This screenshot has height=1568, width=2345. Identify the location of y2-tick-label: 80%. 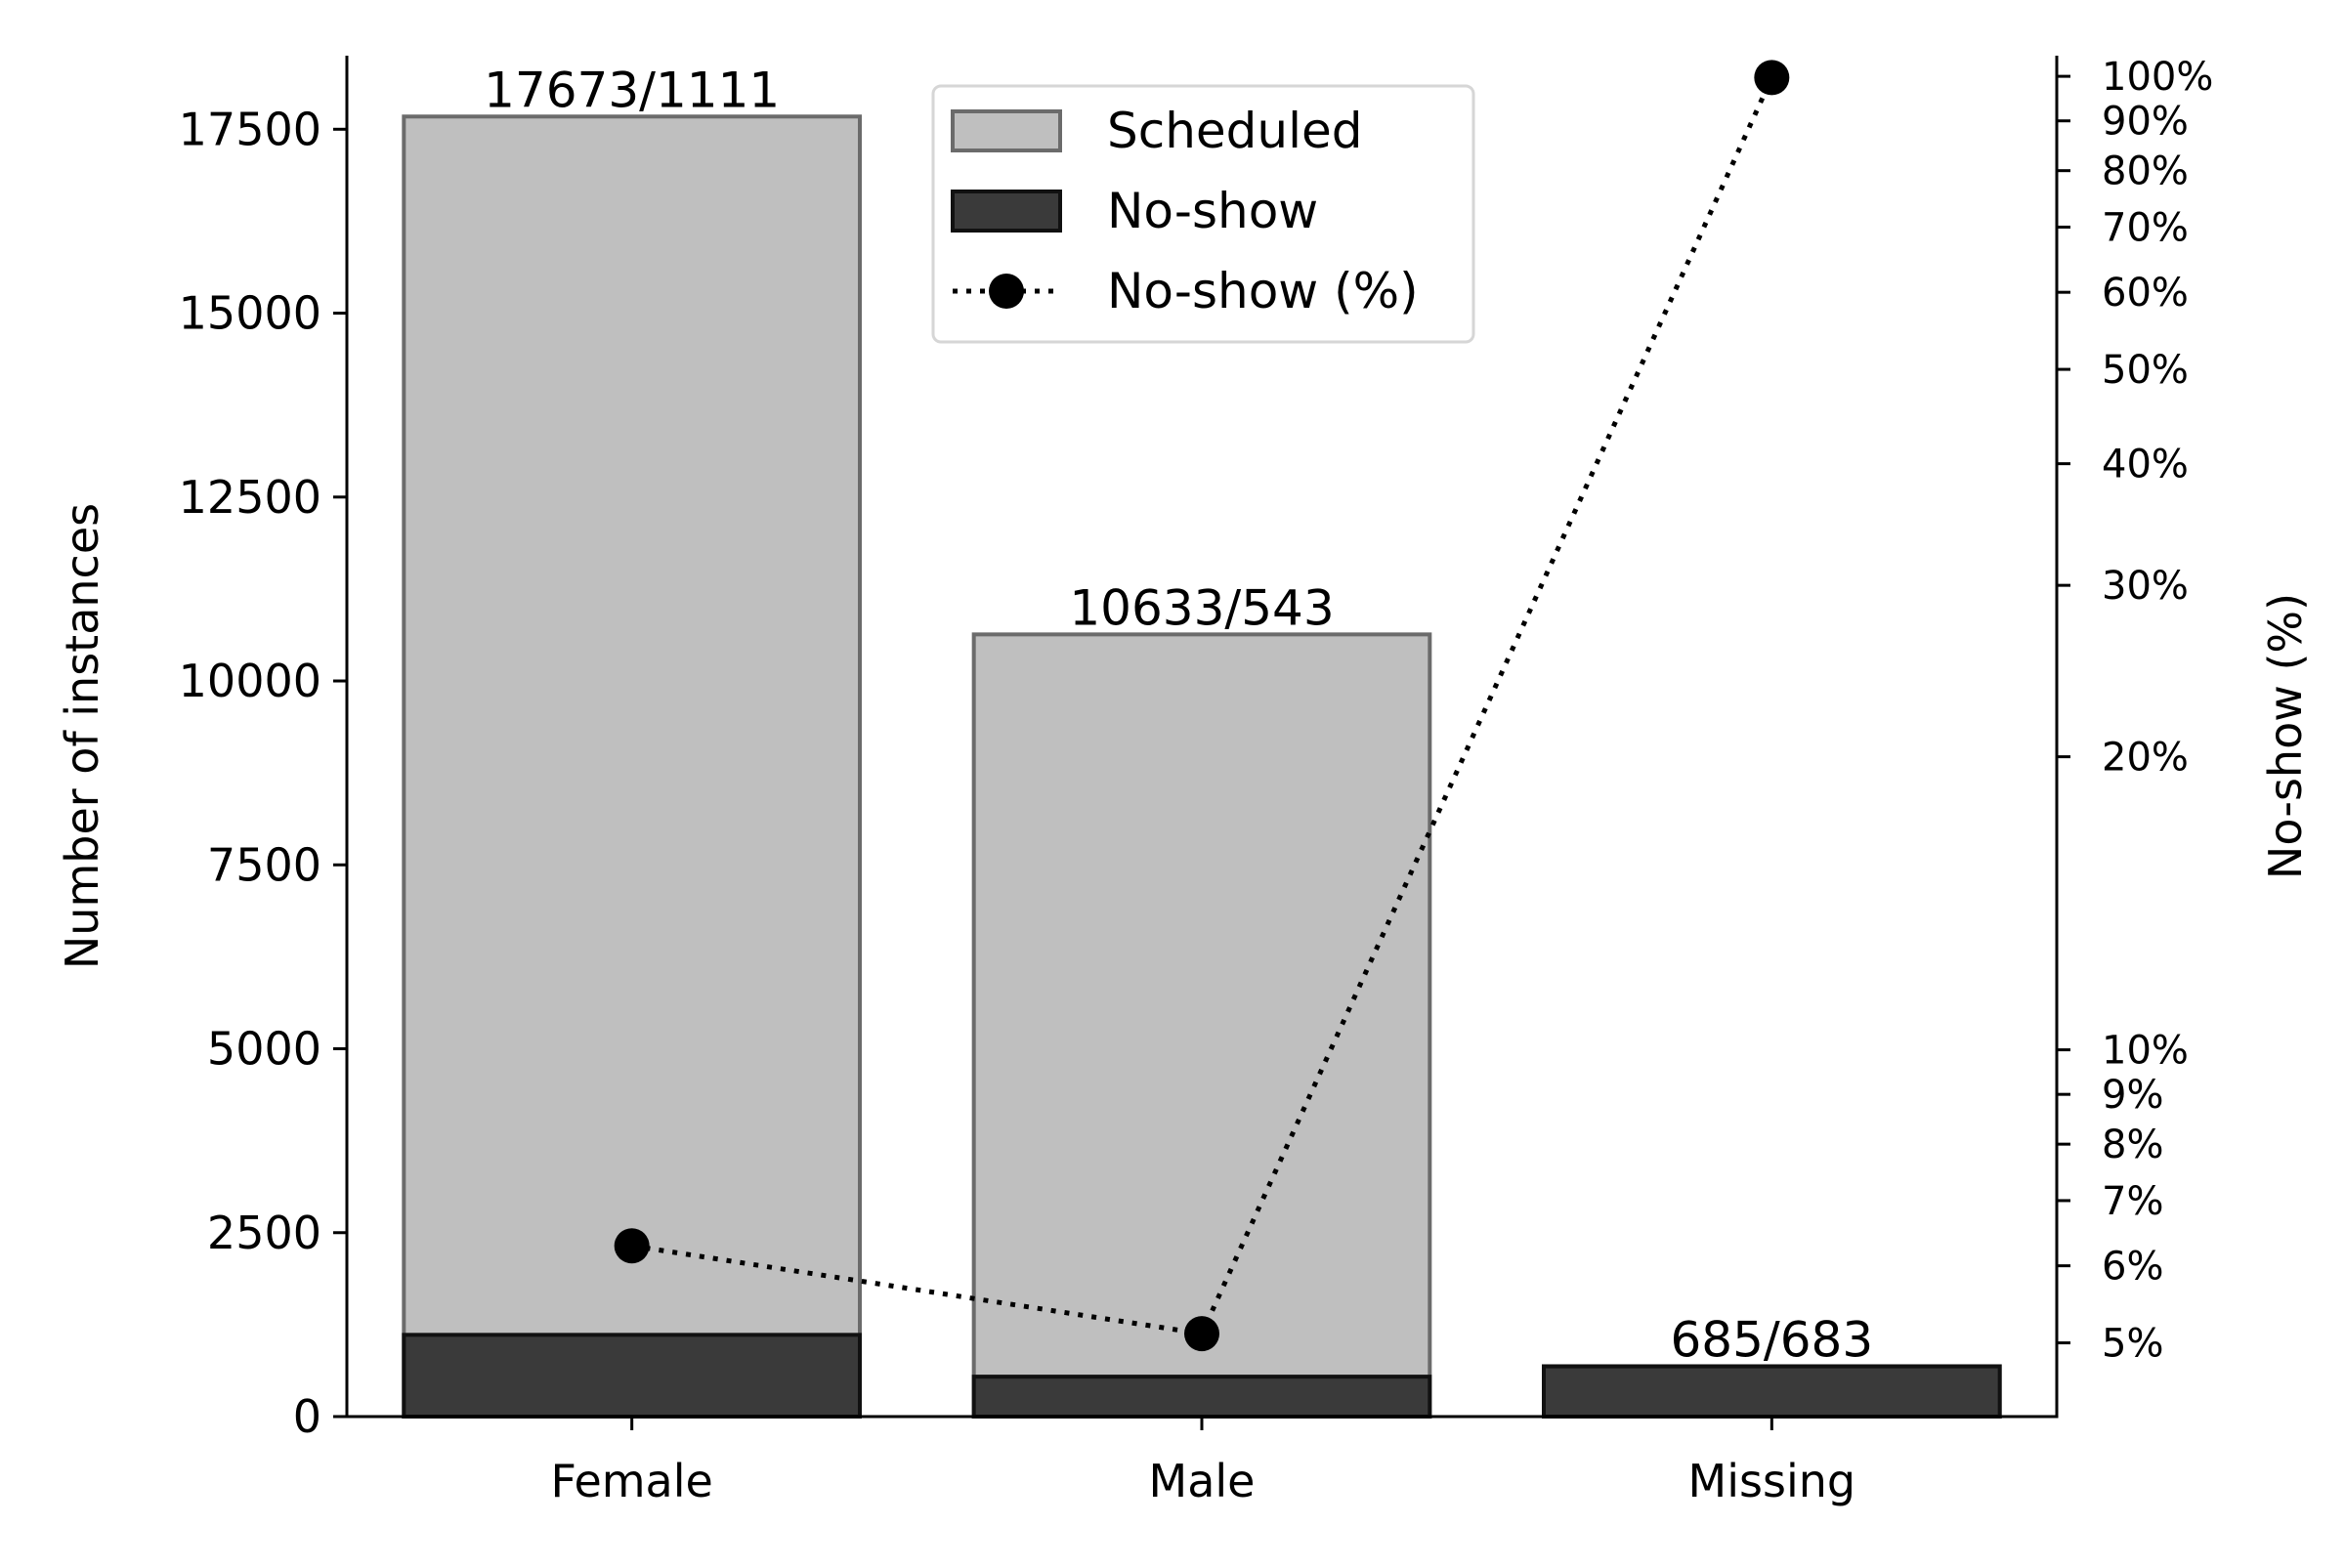
(2145, 171).